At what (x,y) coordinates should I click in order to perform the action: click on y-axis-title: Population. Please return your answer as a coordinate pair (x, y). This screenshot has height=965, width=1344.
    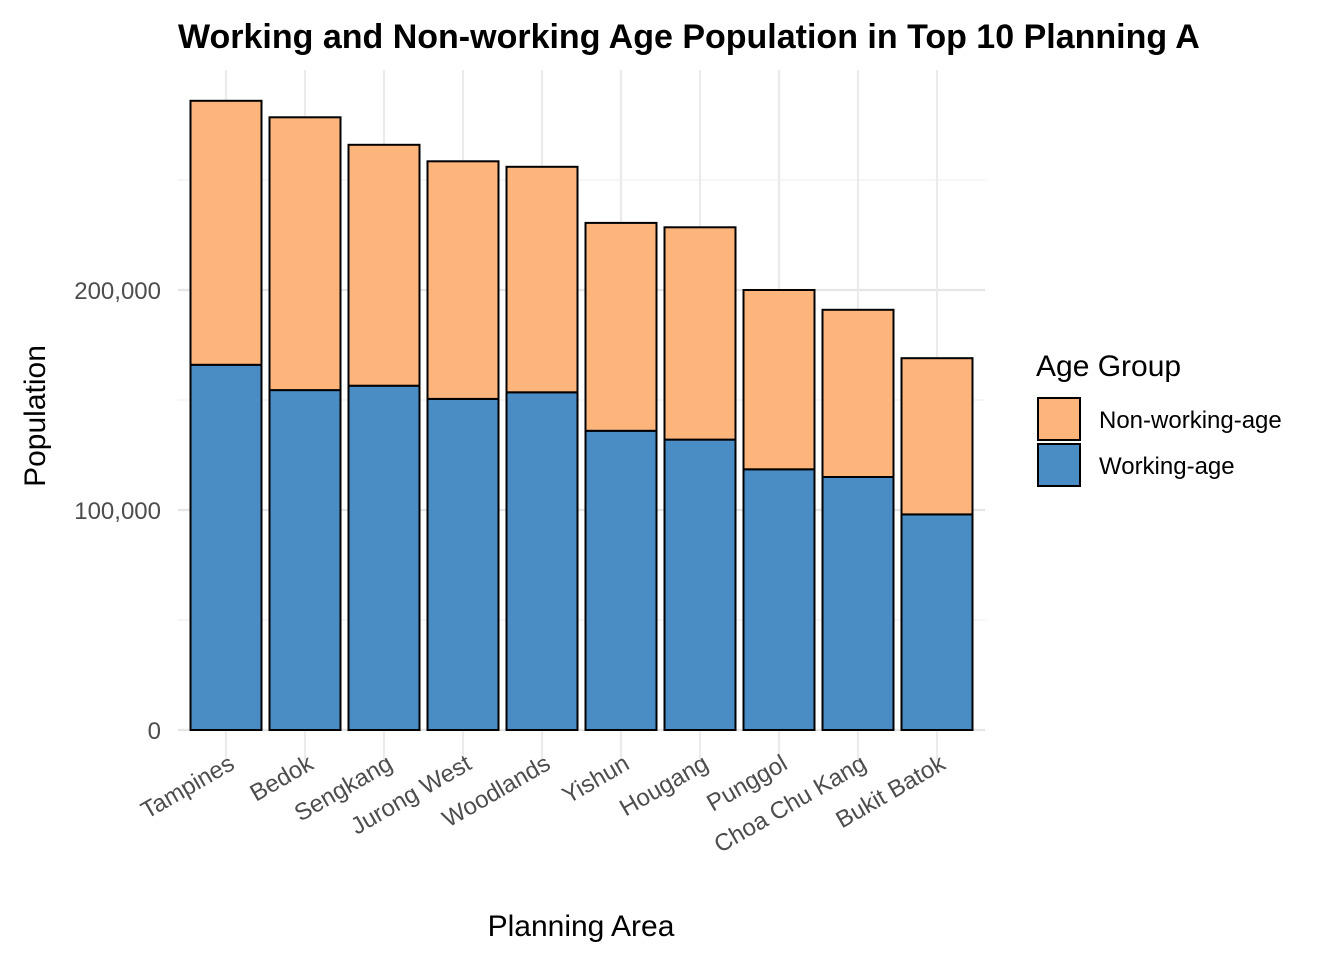
    Looking at the image, I should click on (35, 416).